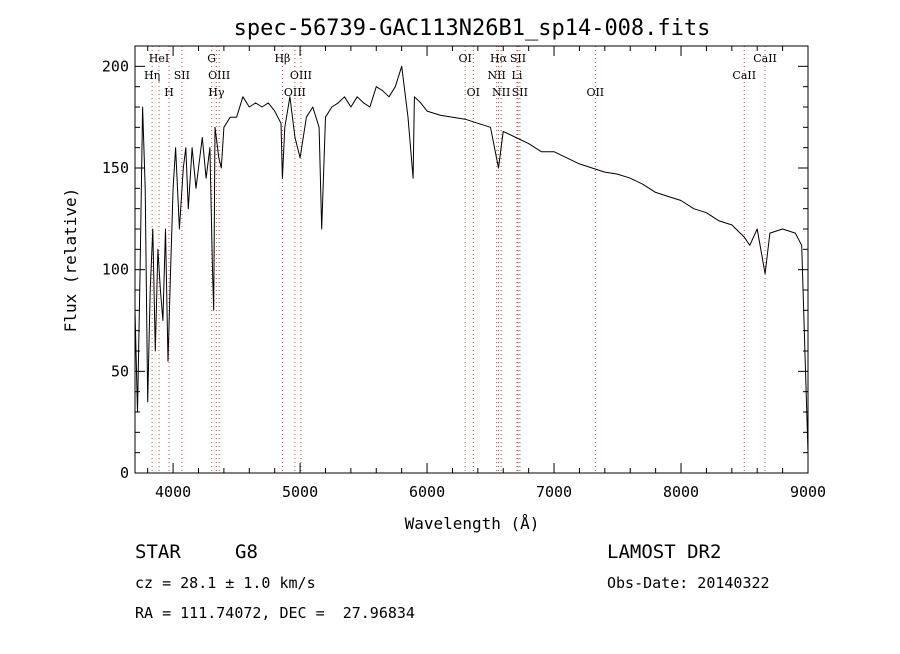 Image resolution: width=900 pixels, height=654 pixels. What do you see at coordinates (681, 492) in the screenshot?
I see `x-tick-label: 8000` at bounding box center [681, 492].